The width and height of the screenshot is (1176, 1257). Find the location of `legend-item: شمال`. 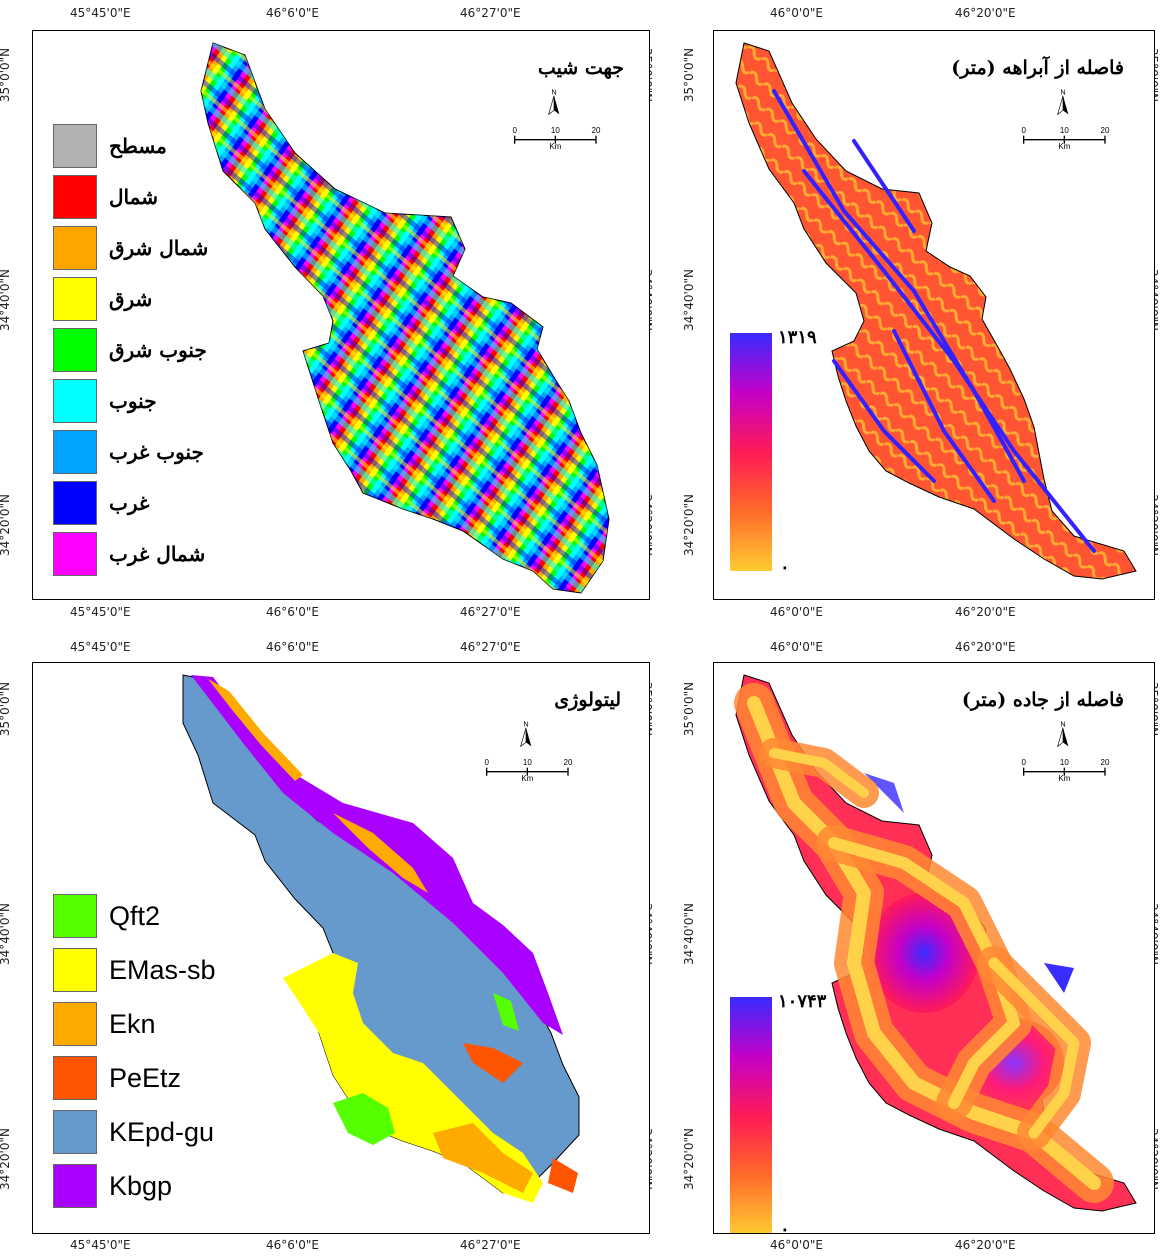

legend-item: شمال is located at coordinates (105, 197).